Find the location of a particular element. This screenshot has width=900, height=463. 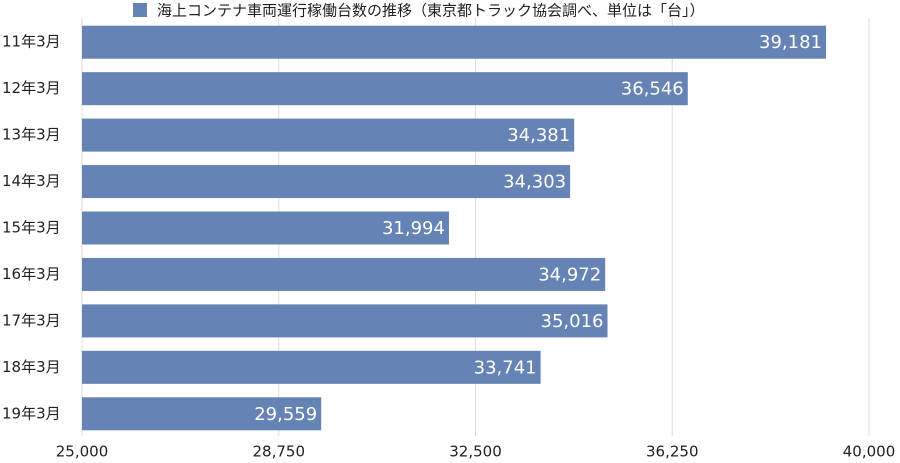

legend-label: 海上コンテナ車両運行稼働台数の推移（東京都トラック協会調べ、単位は「台」） is located at coordinates (431, 11).